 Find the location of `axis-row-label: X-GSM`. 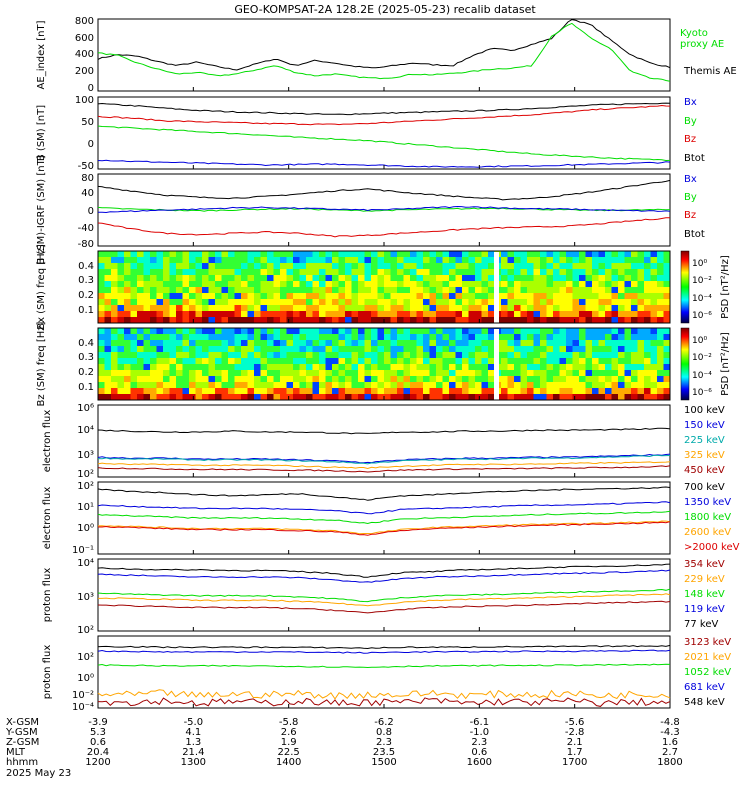

axis-row-label: X-GSM is located at coordinates (22, 722).